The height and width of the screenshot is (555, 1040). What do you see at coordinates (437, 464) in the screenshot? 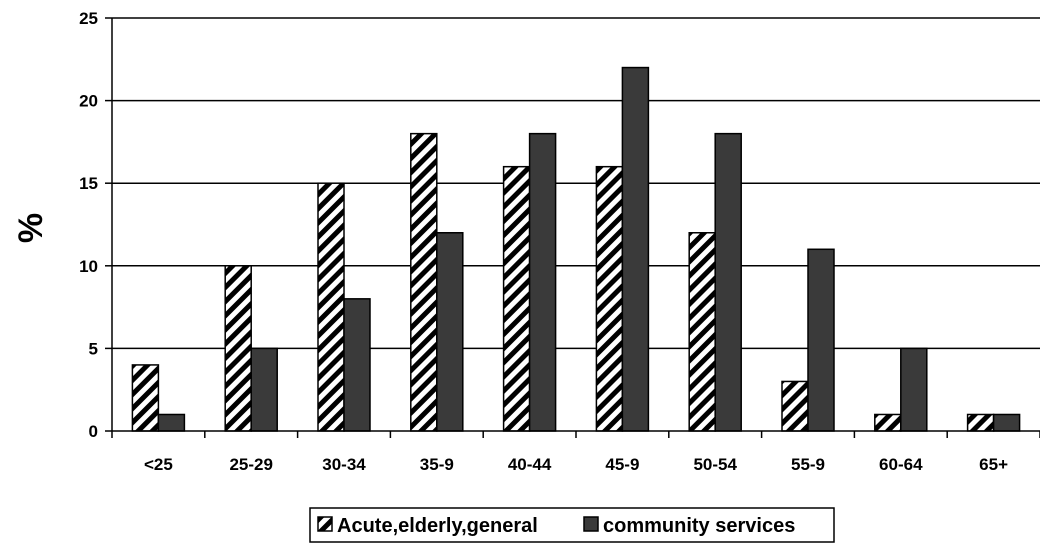
I see `x-tick-label: 35-9` at bounding box center [437, 464].